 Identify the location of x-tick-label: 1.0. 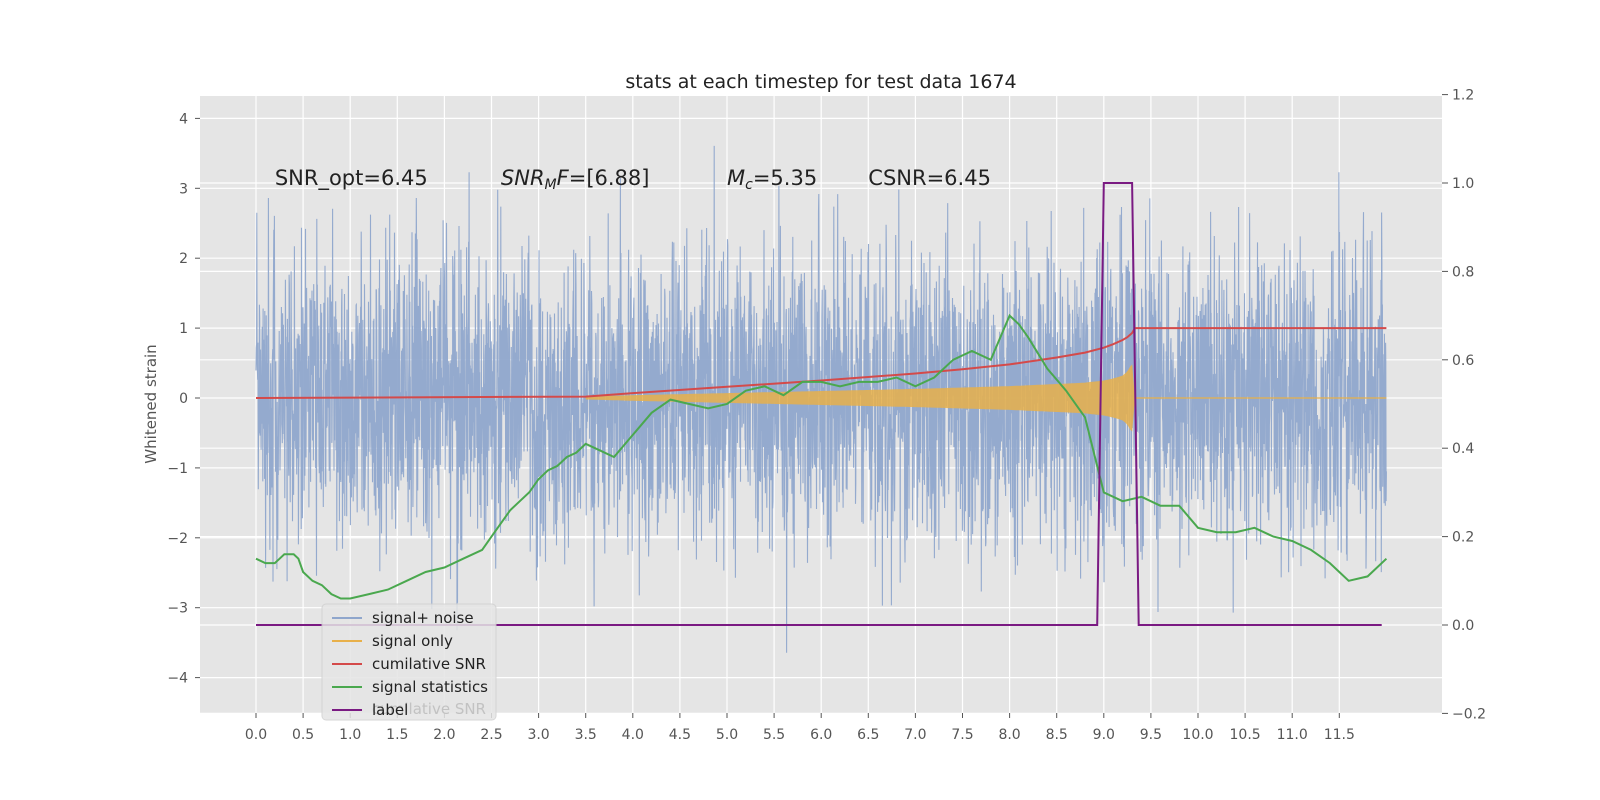
(350, 735).